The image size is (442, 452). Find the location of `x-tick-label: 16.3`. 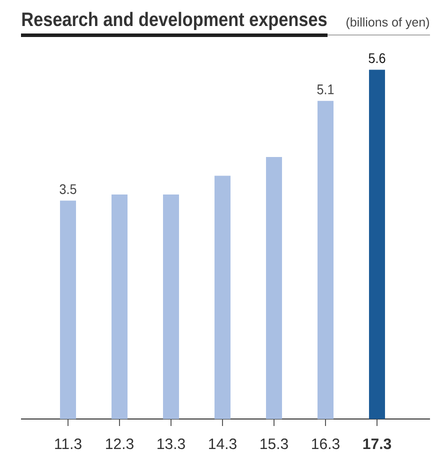

x-tick-label: 16.3 is located at coordinates (326, 444).